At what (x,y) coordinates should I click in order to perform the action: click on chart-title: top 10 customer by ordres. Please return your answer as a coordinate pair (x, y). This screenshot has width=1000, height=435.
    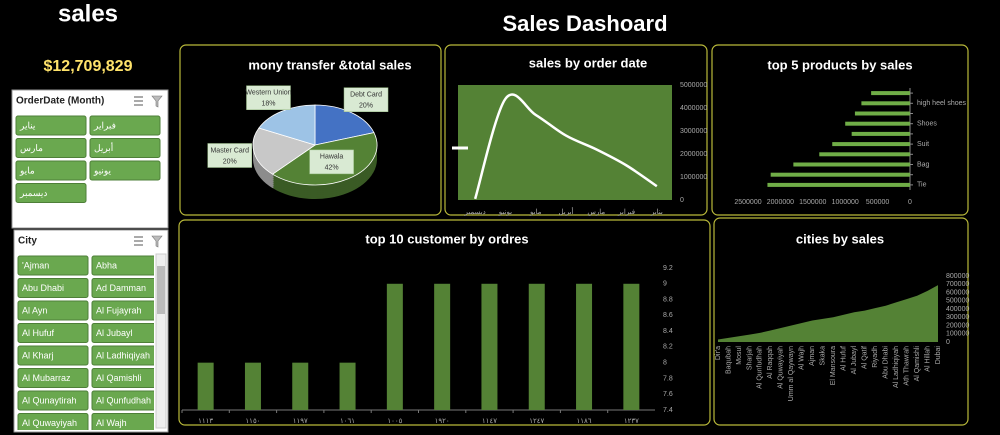
    Looking at the image, I should click on (446, 238).